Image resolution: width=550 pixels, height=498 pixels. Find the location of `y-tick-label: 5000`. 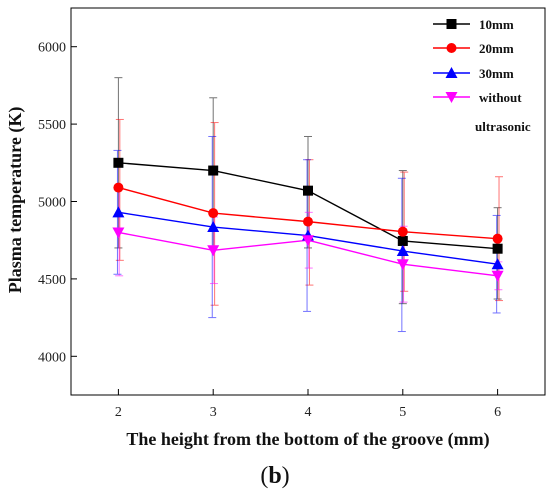

y-tick-label: 5000 is located at coordinates (52, 203).